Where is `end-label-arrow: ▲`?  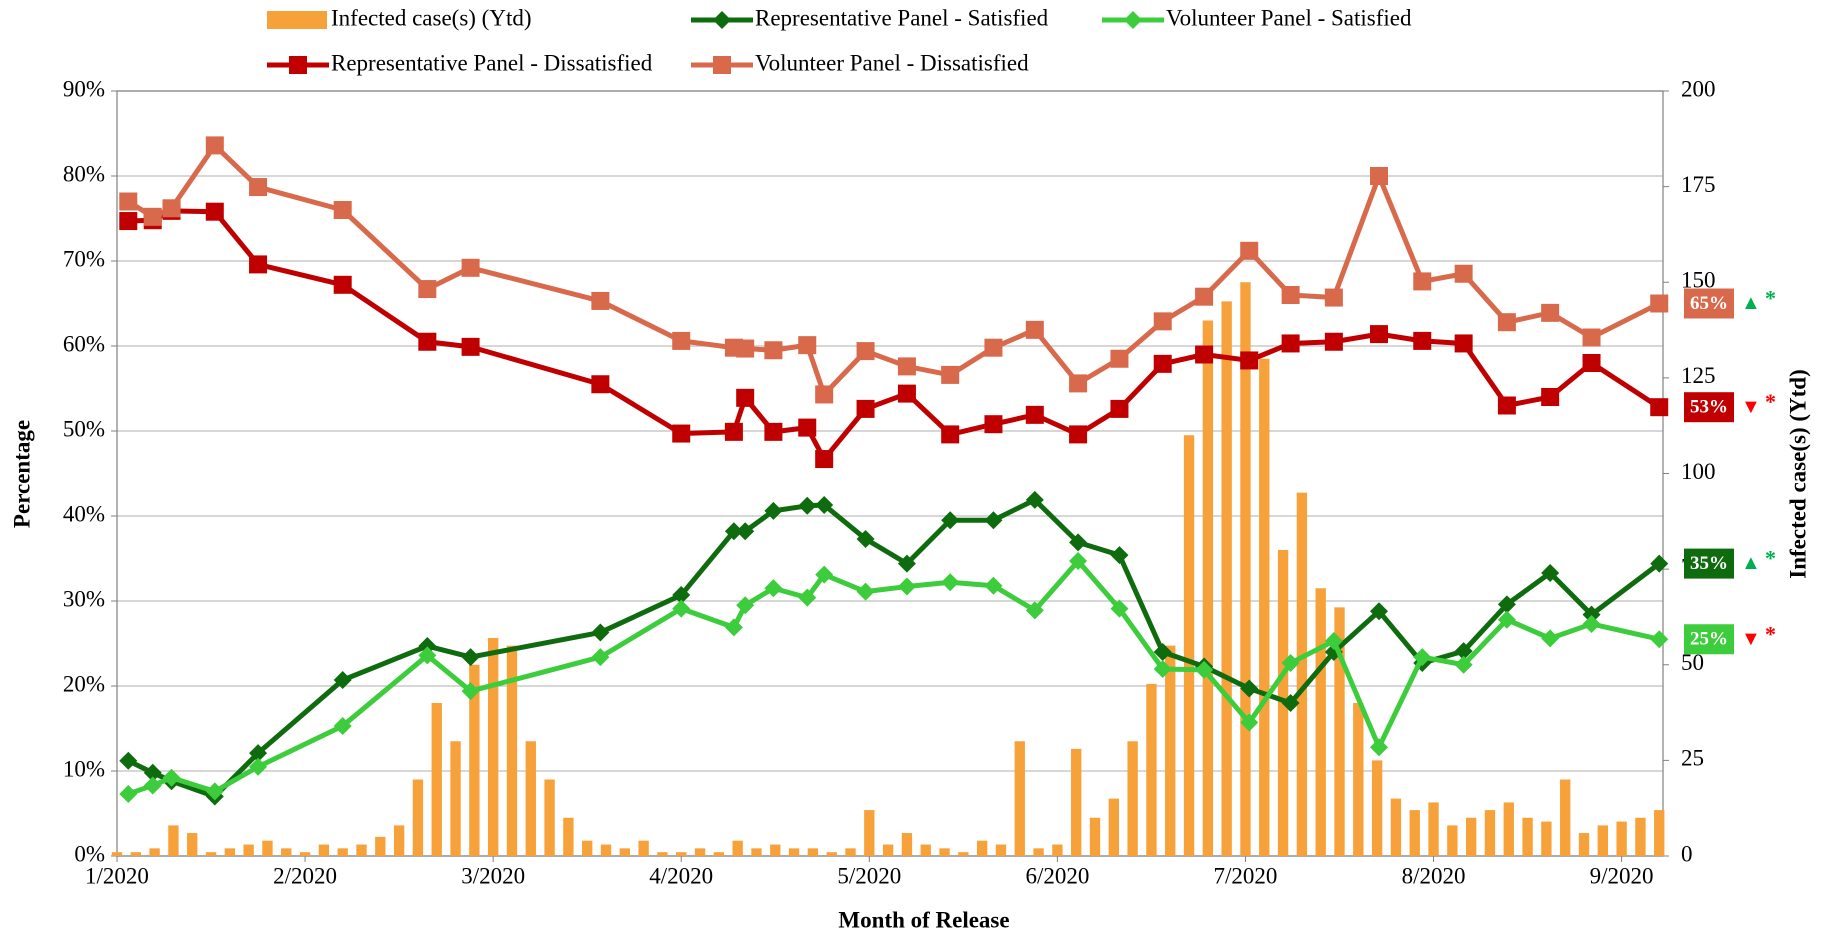 end-label-arrow: ▲ is located at coordinates (1751, 303).